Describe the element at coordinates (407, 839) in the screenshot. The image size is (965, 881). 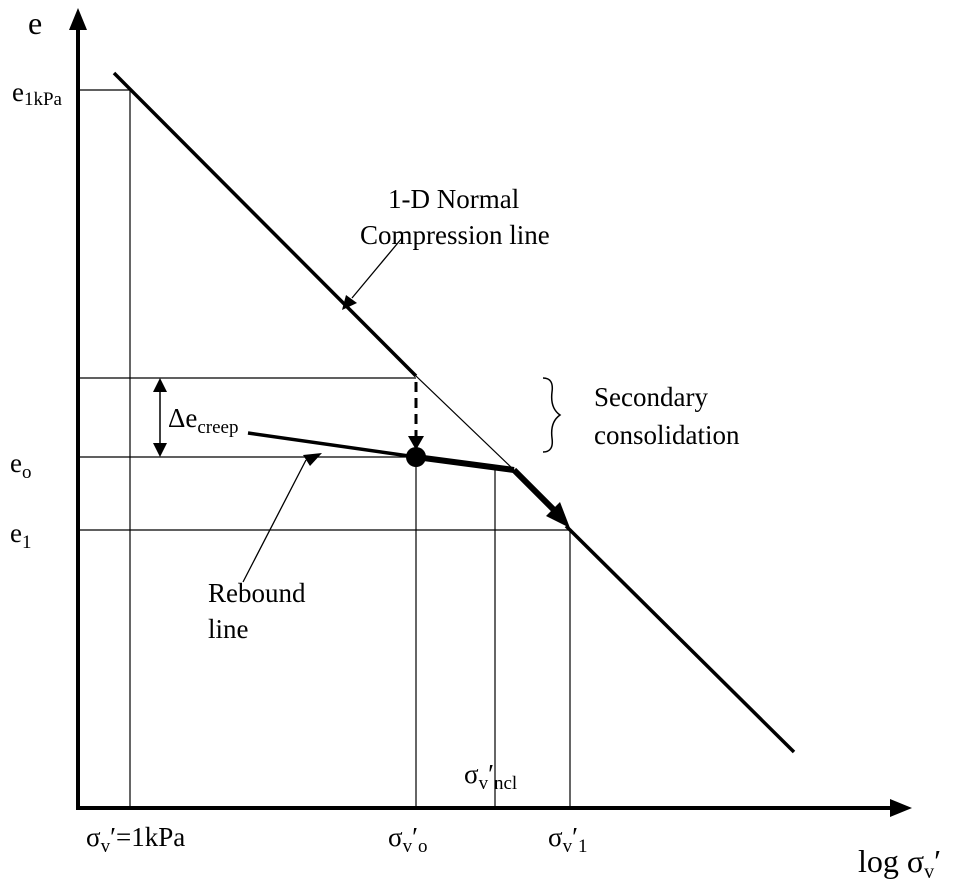
I see `tick-sigma-o: σv′o` at that location.